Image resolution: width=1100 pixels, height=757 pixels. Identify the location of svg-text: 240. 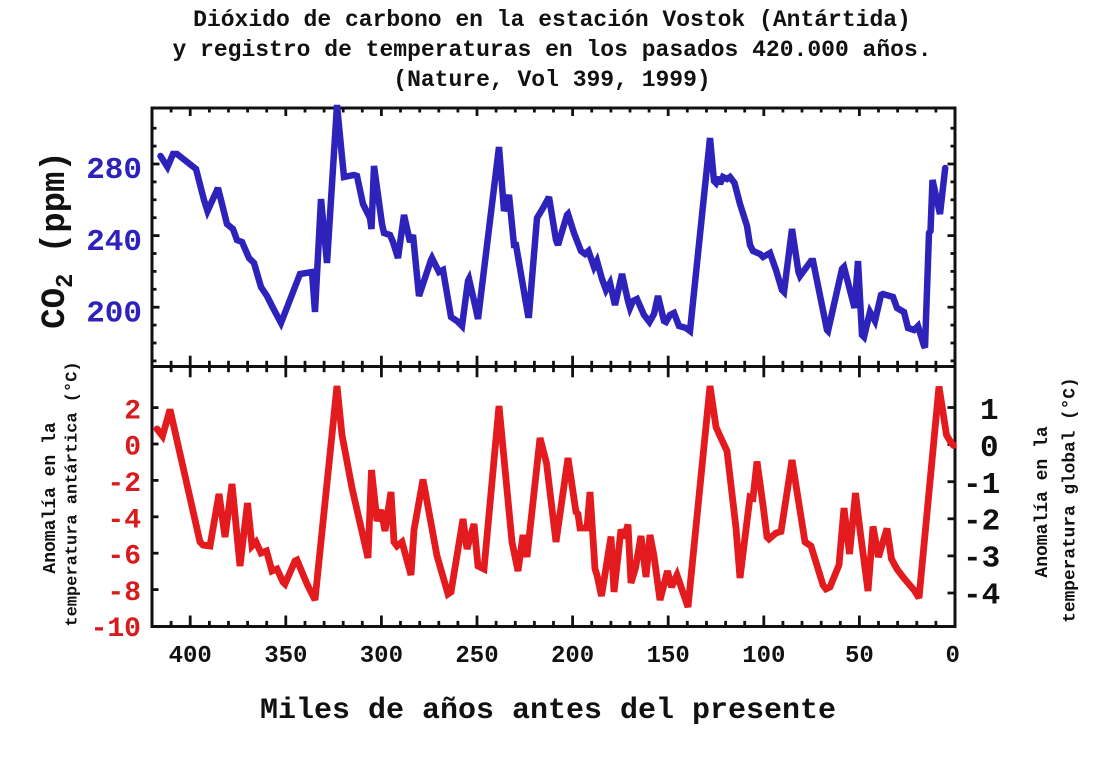
(114, 242).